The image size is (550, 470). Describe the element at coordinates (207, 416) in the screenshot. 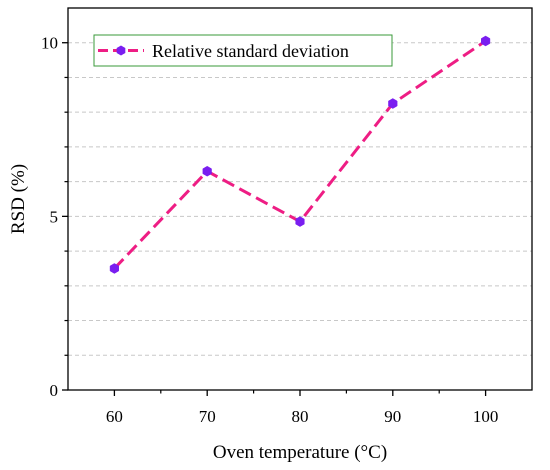

I see `x-tick-label: 70` at that location.